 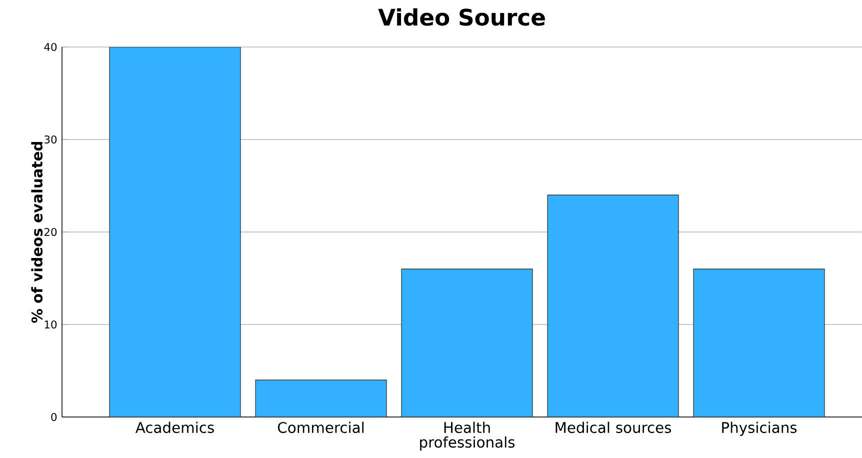 I want to click on x-tick-label: Medical sources, so click(x=614, y=428).